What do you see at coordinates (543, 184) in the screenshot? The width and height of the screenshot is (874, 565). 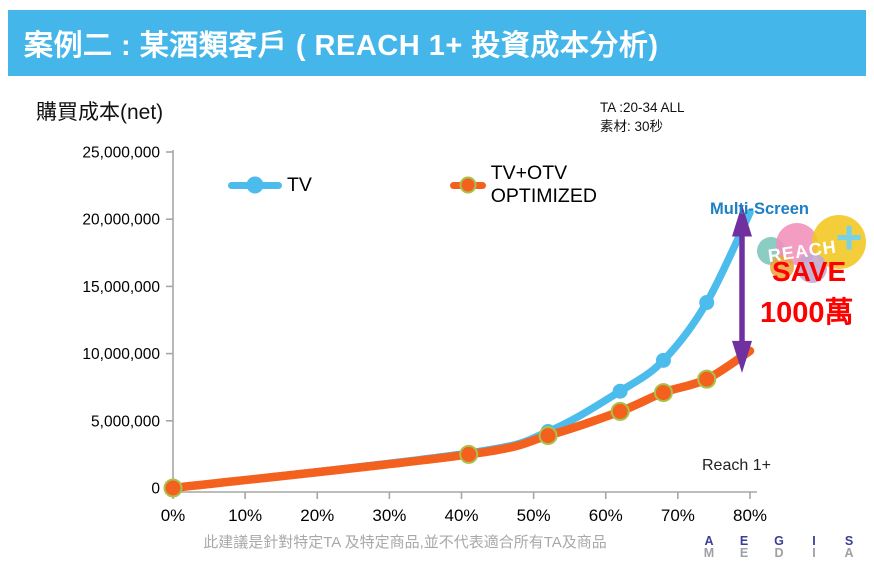 I see `legend-label-otv: TV+OTV OPTIMIZED` at bounding box center [543, 184].